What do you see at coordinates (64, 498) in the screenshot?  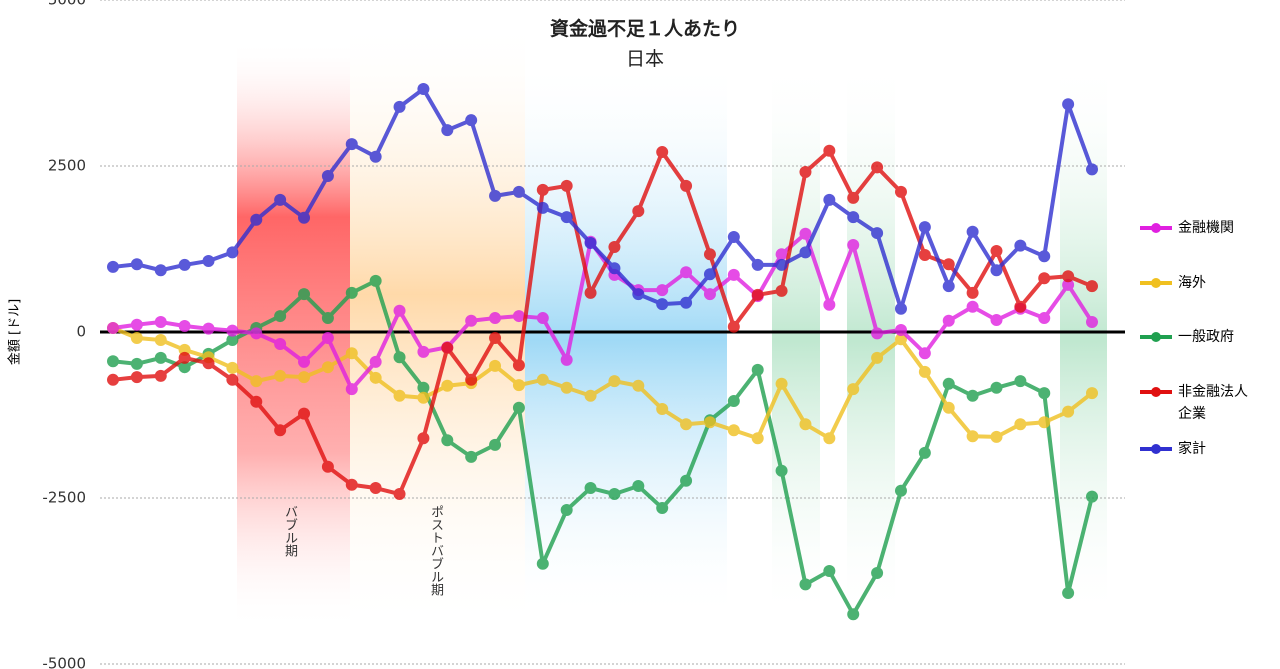 I see `y-tick-label: -2500` at bounding box center [64, 498].